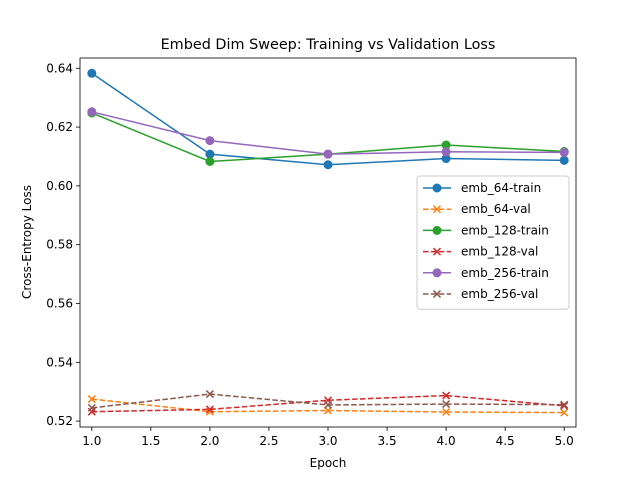 This screenshot has height=480, width=640. Describe the element at coordinates (59, 68) in the screenshot. I see `y-tick-label: 0.64` at that location.